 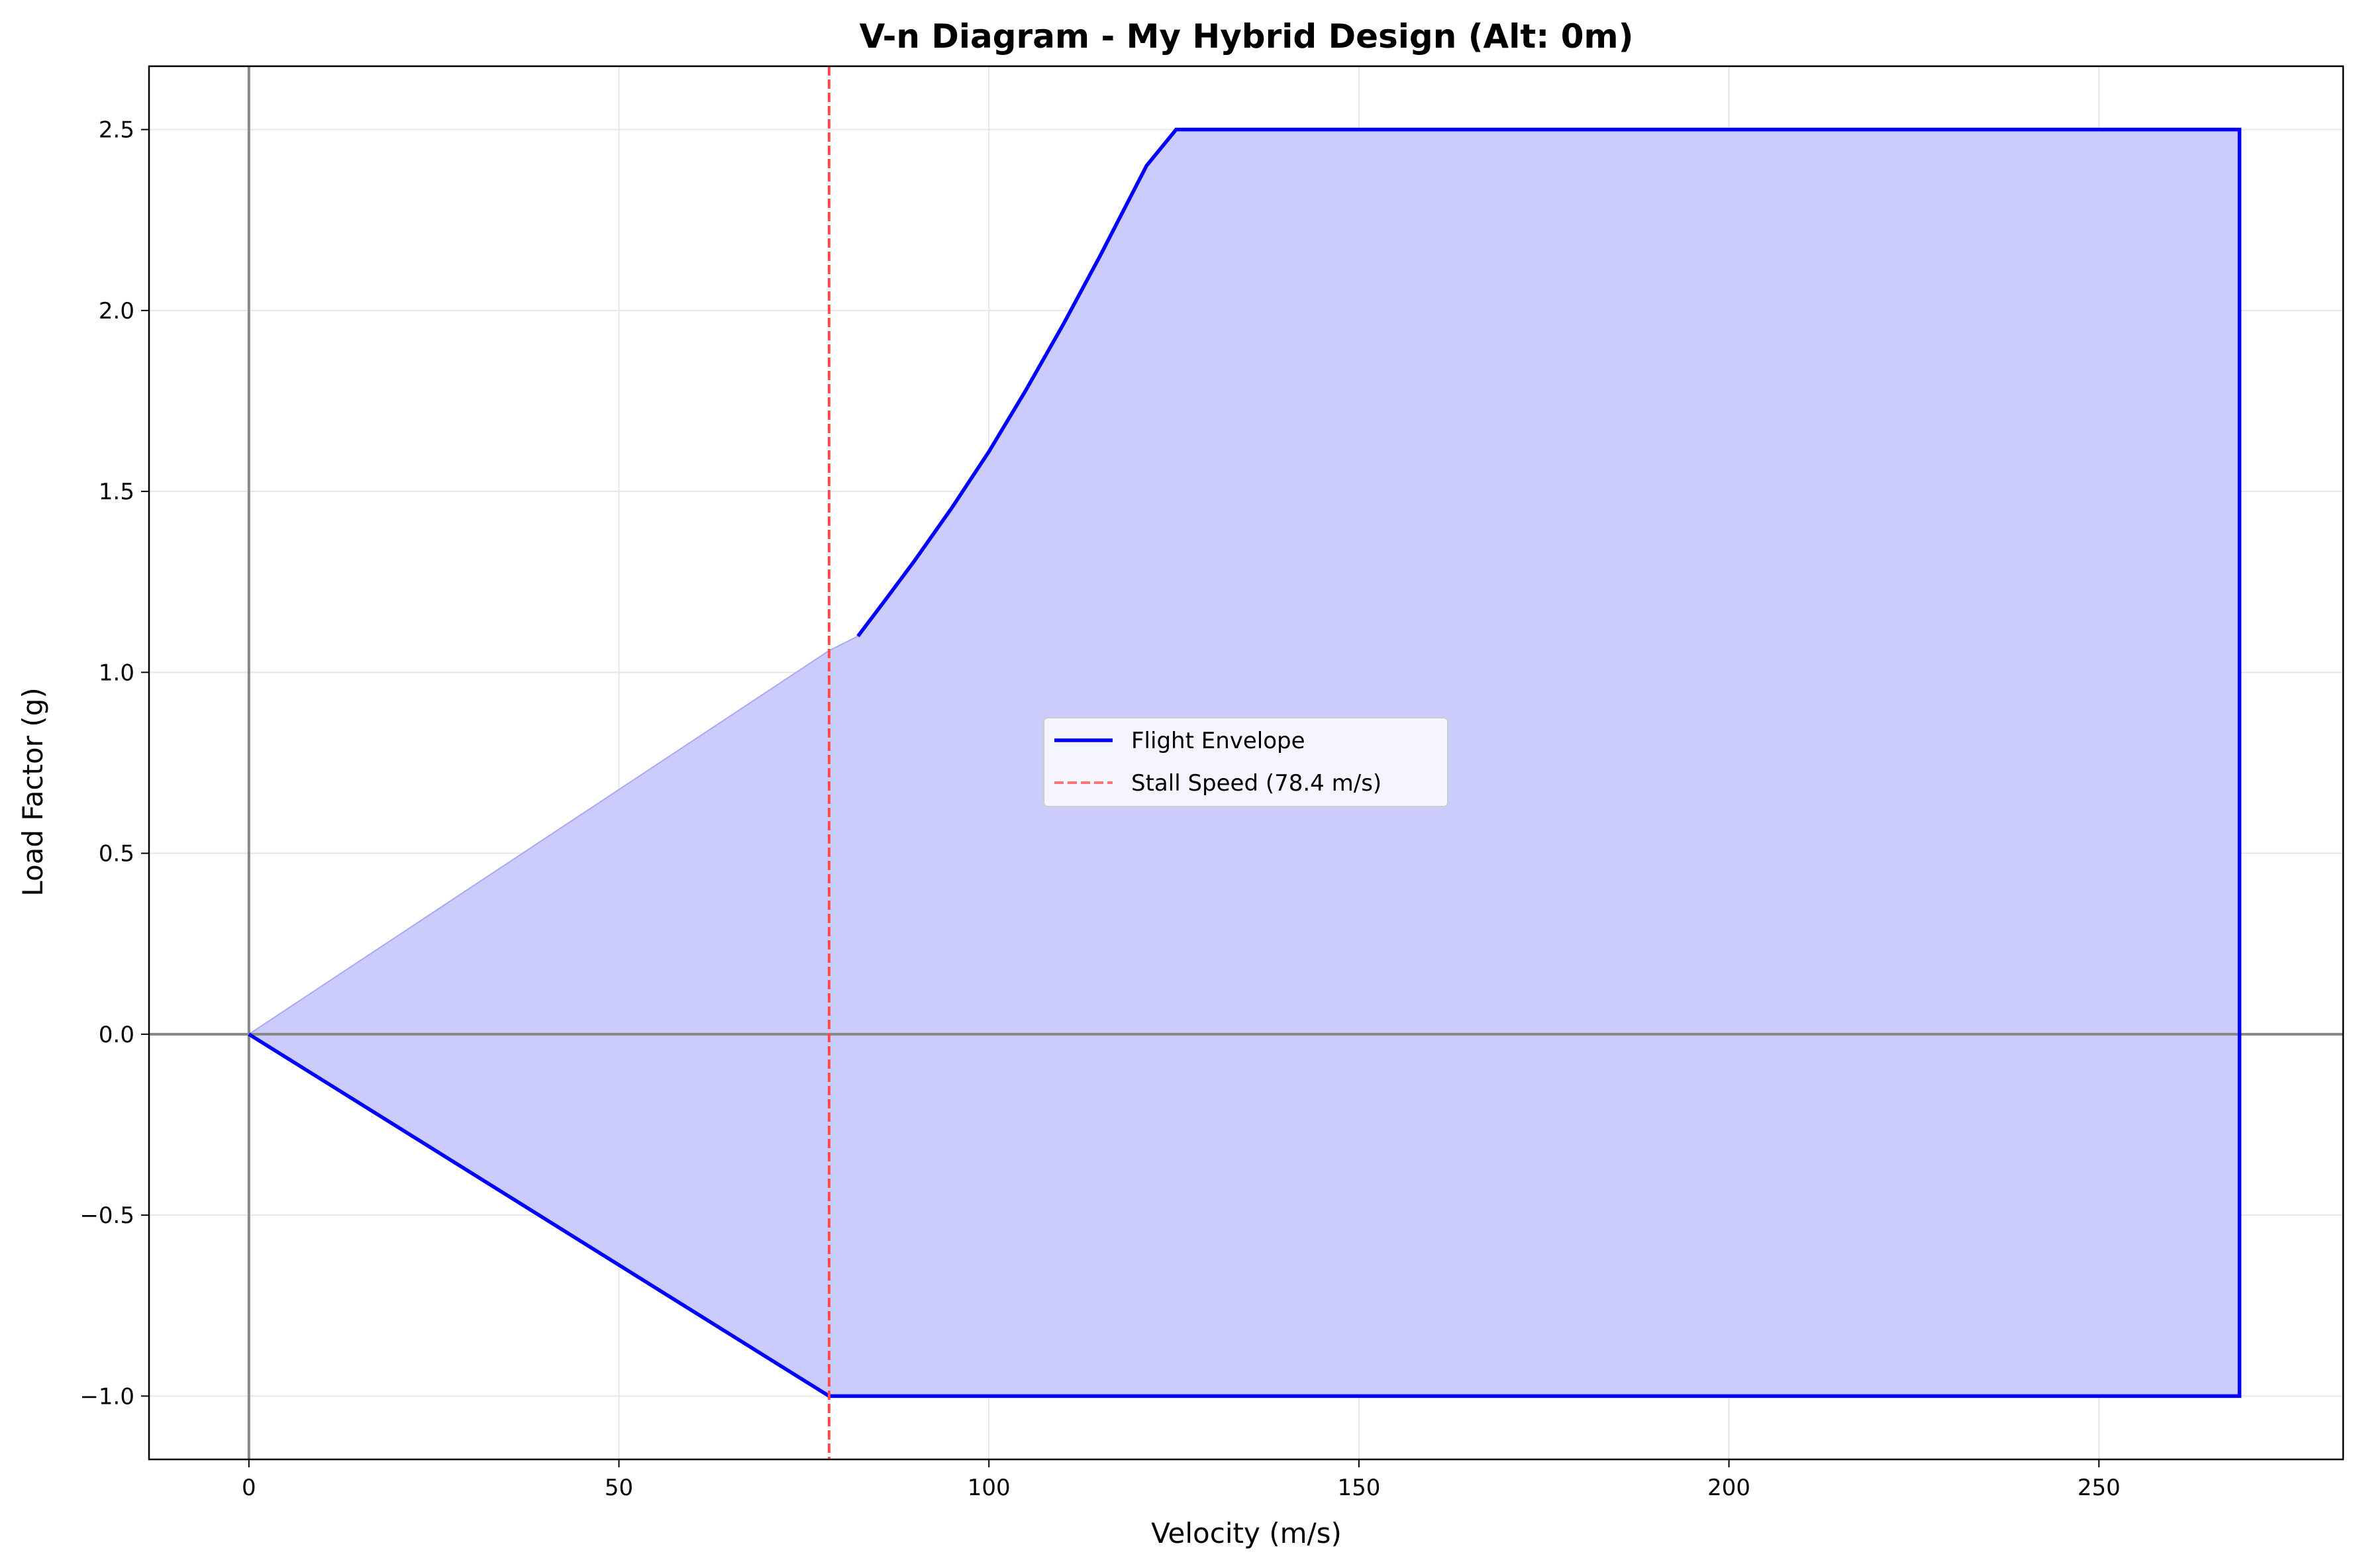 I want to click on y-tick-label: 1.5, so click(x=117, y=492).